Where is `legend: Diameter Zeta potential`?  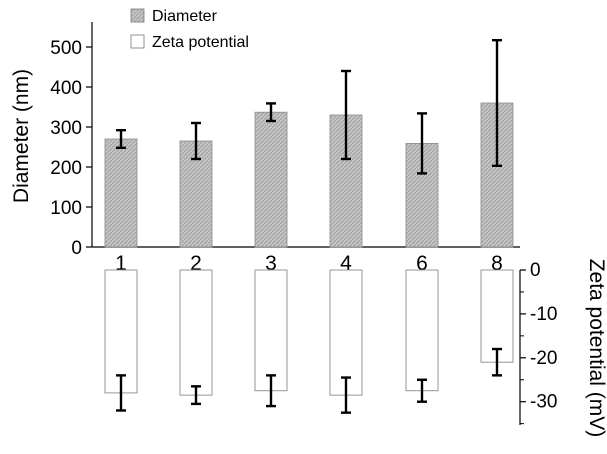 legend: Diameter Zeta potential is located at coordinates (189, 29).